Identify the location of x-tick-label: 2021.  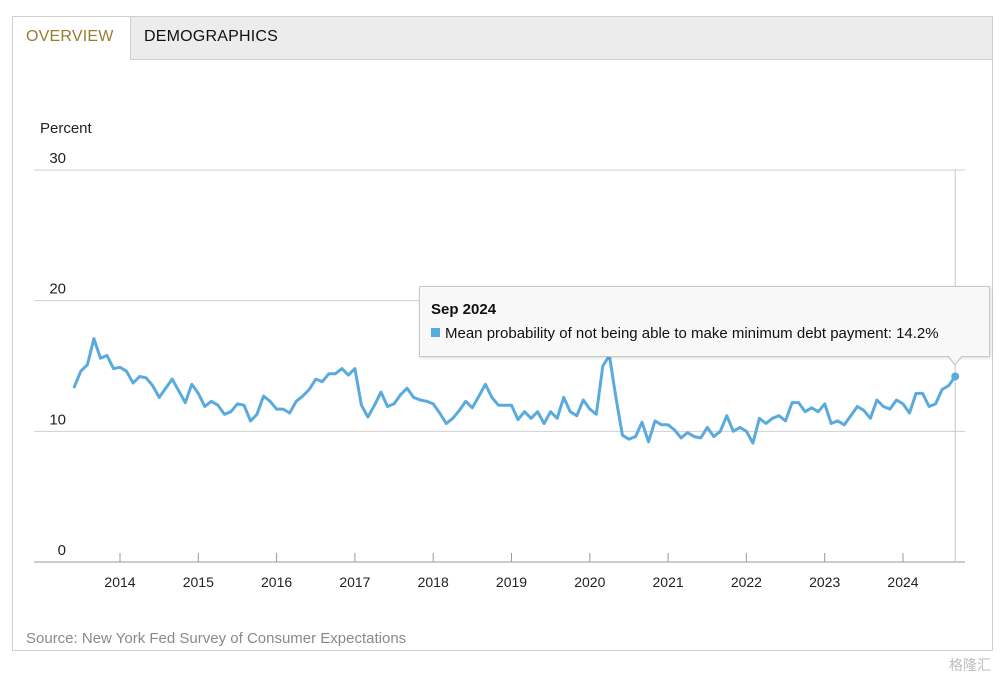
(668, 582).